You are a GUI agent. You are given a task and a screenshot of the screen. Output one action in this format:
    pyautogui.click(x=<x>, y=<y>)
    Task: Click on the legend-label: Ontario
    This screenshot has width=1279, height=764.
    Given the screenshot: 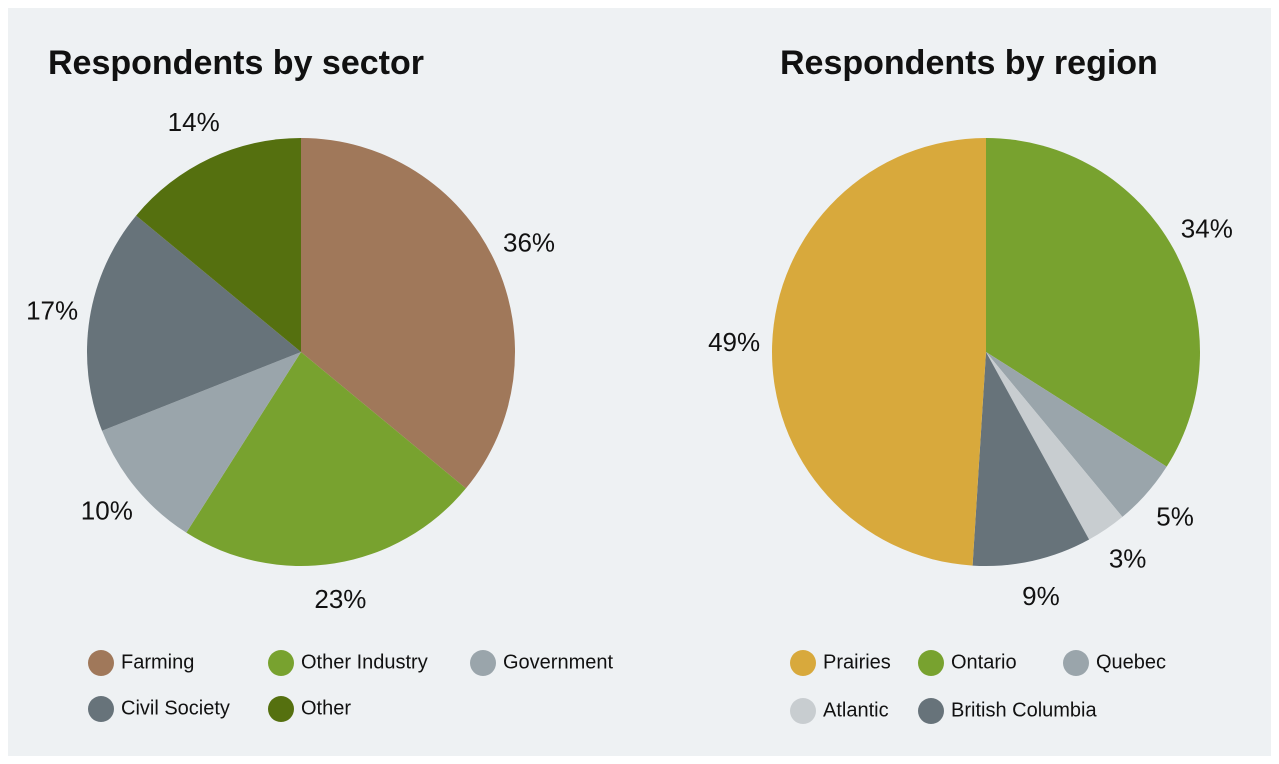 What is the action you would take?
    pyautogui.click(x=984, y=662)
    